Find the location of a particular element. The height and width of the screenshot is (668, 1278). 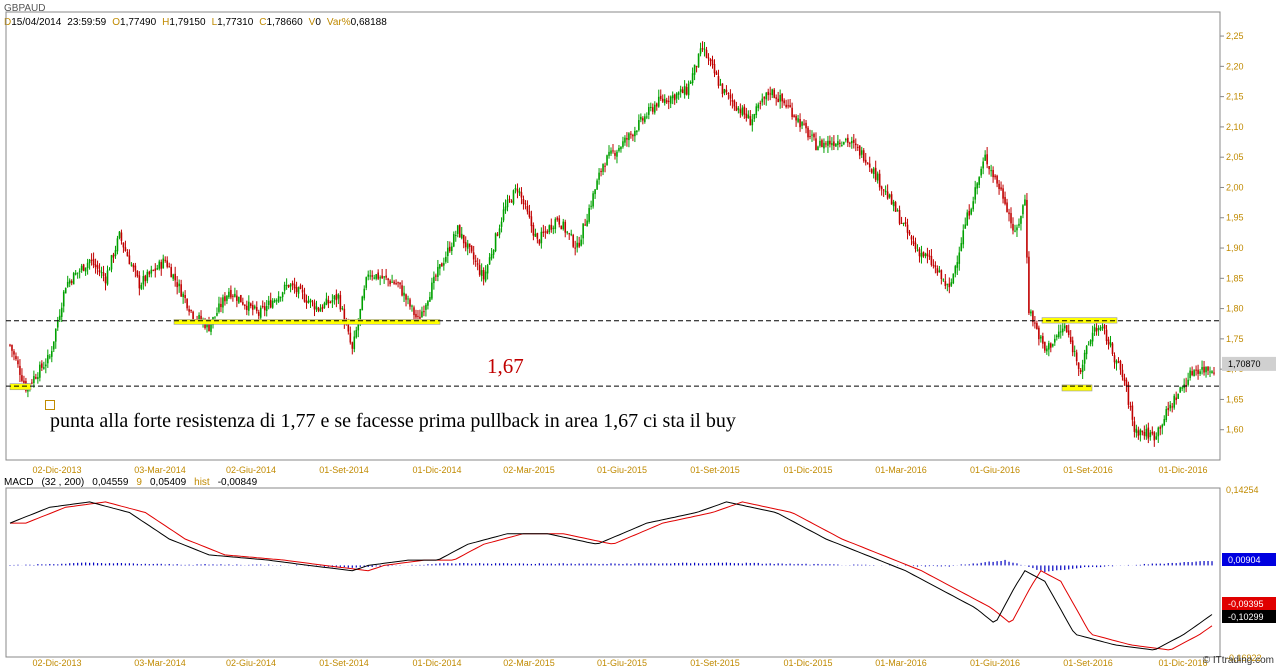

y-tick-label: 1,65 is located at coordinates (1235, 399).